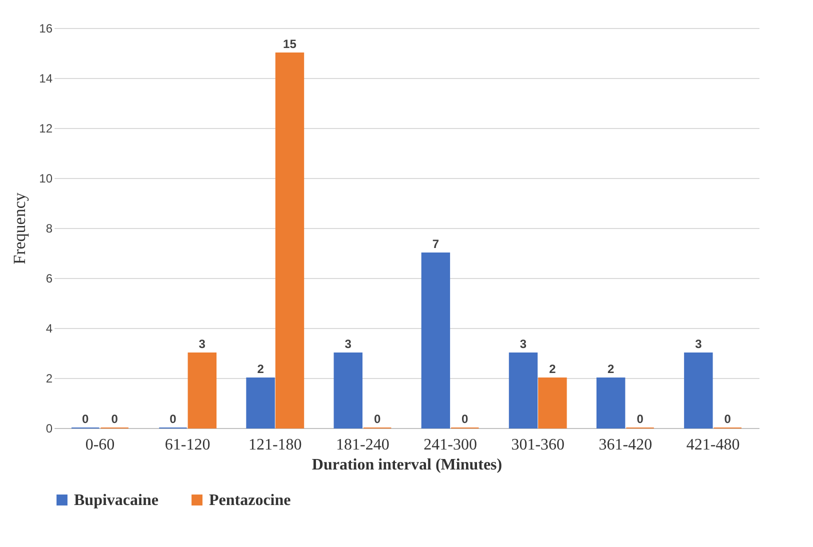  Describe the element at coordinates (187, 445) in the screenshot. I see `x-tick-label: 61-120` at that location.